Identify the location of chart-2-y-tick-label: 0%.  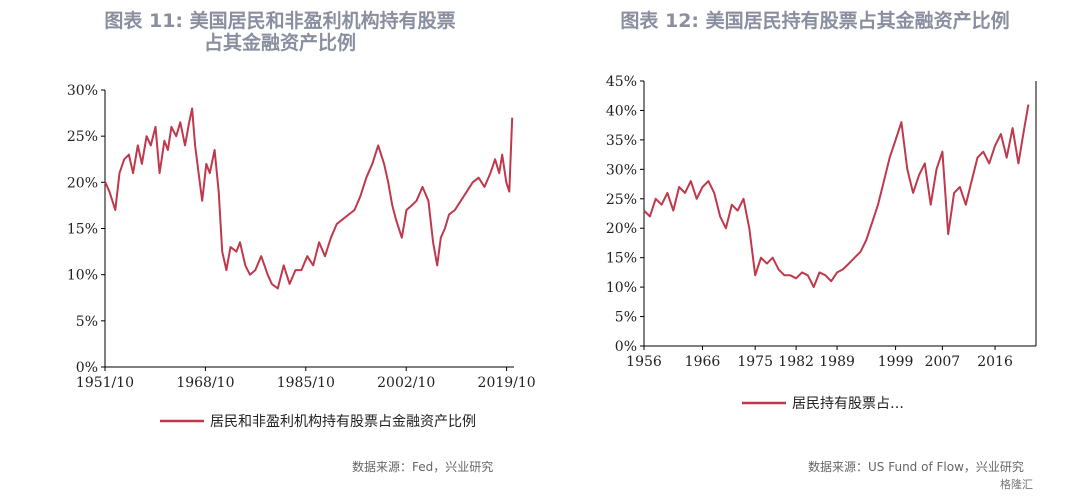
(626, 347).